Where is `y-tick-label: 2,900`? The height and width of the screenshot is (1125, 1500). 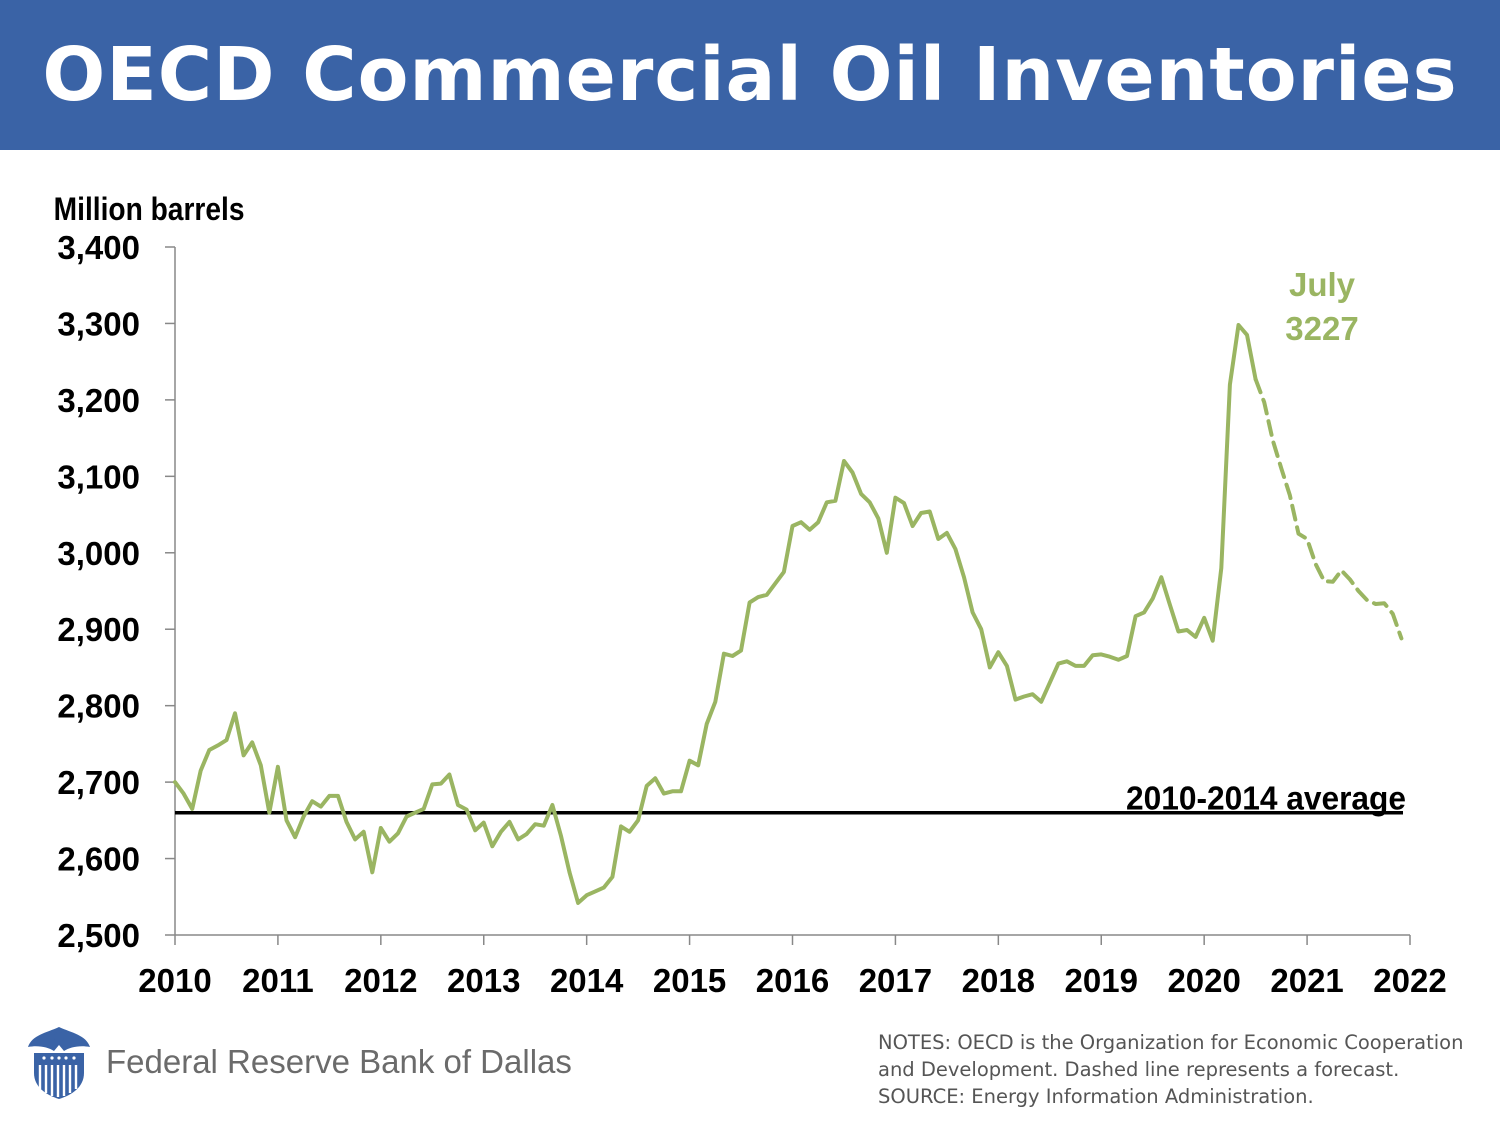 y-tick-label: 2,900 is located at coordinates (98, 629).